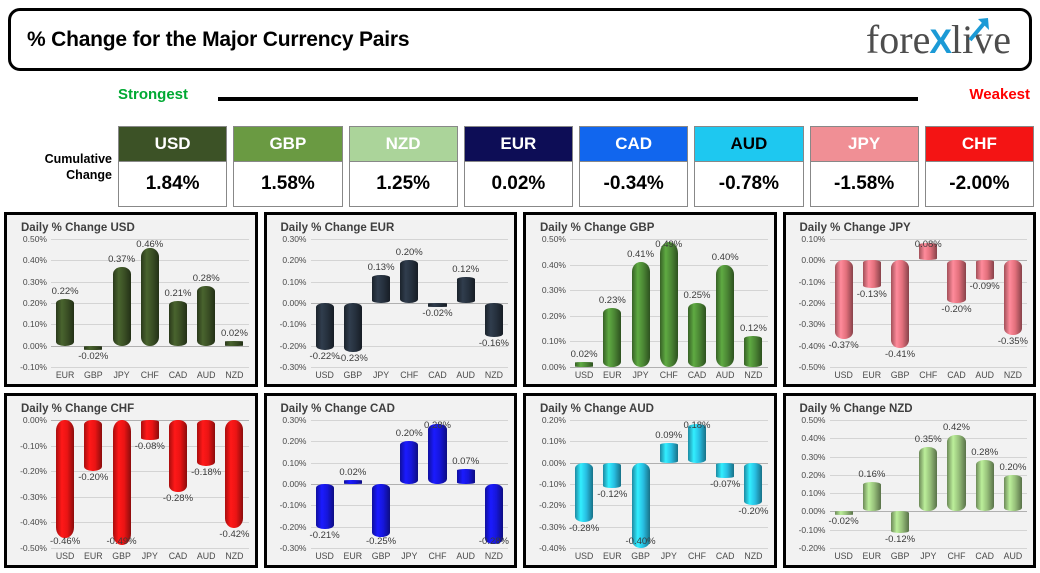  Describe the element at coordinates (725, 311) in the screenshot. I see `bar-slot: 0.40%` at that location.